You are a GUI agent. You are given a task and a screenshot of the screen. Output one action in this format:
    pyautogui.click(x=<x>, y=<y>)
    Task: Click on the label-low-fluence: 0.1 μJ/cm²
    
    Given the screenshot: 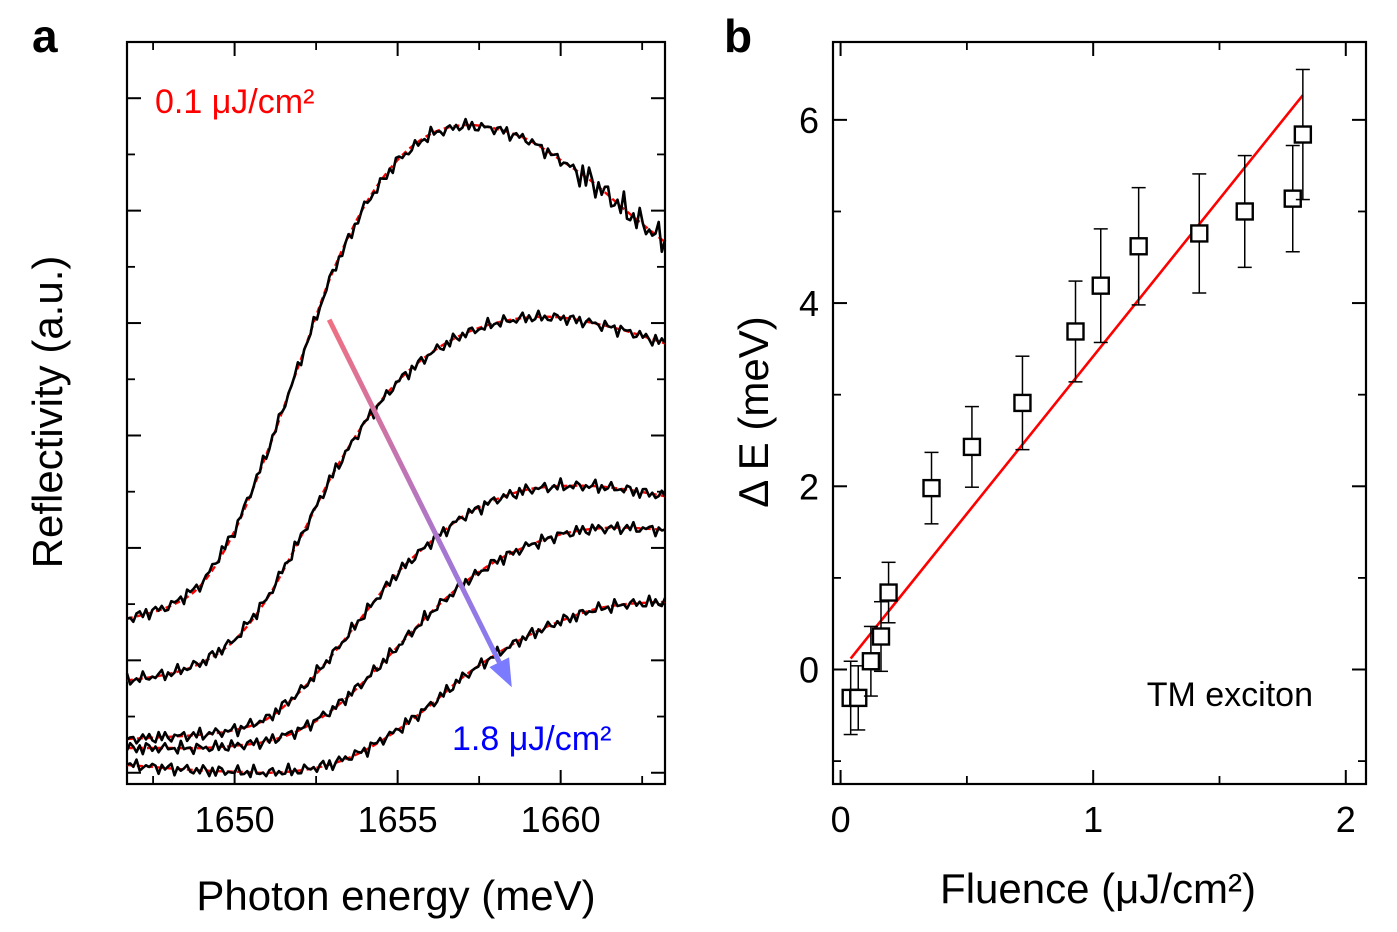 What is the action you would take?
    pyautogui.click(x=234, y=102)
    